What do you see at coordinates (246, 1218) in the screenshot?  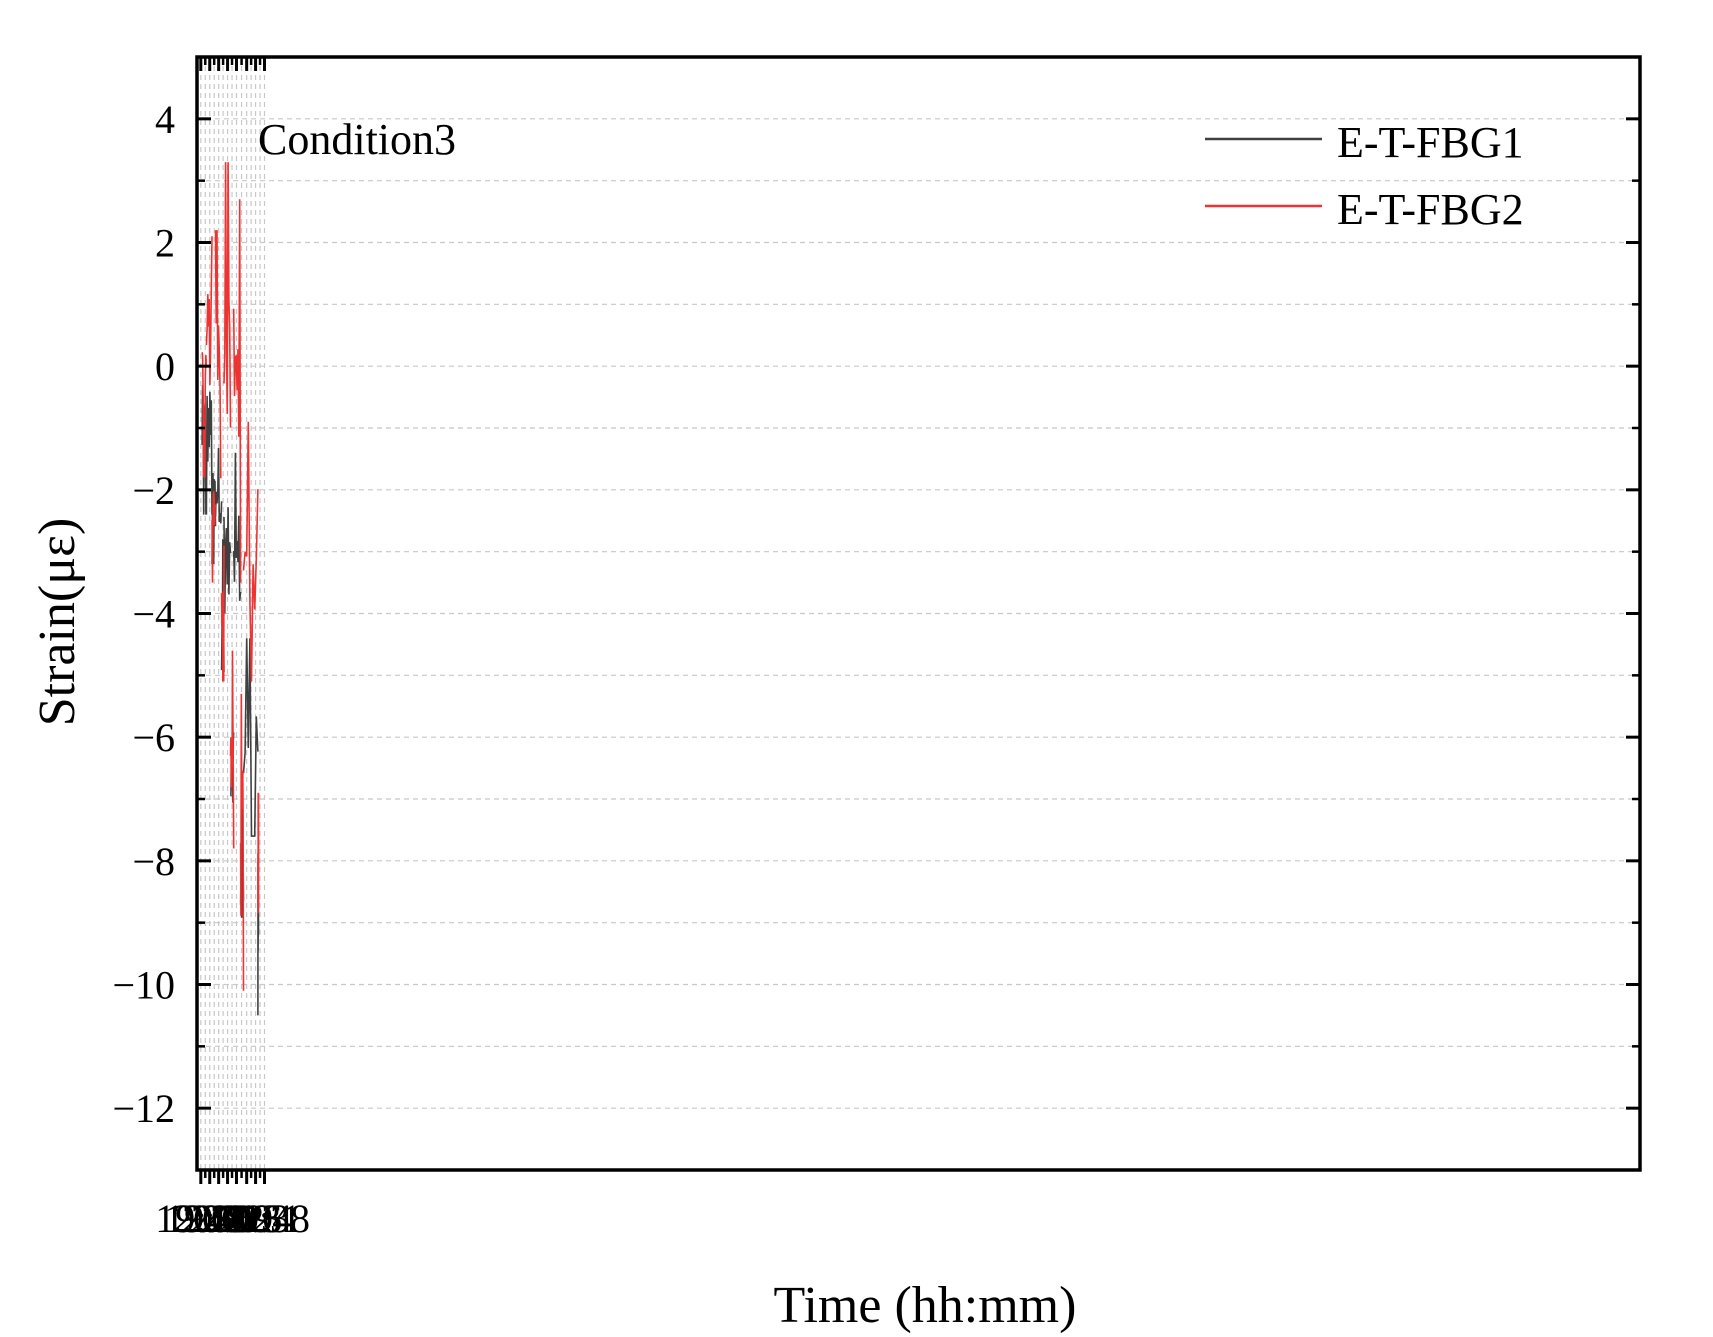 I see `x-tick-label: 20:24` at bounding box center [246, 1218].